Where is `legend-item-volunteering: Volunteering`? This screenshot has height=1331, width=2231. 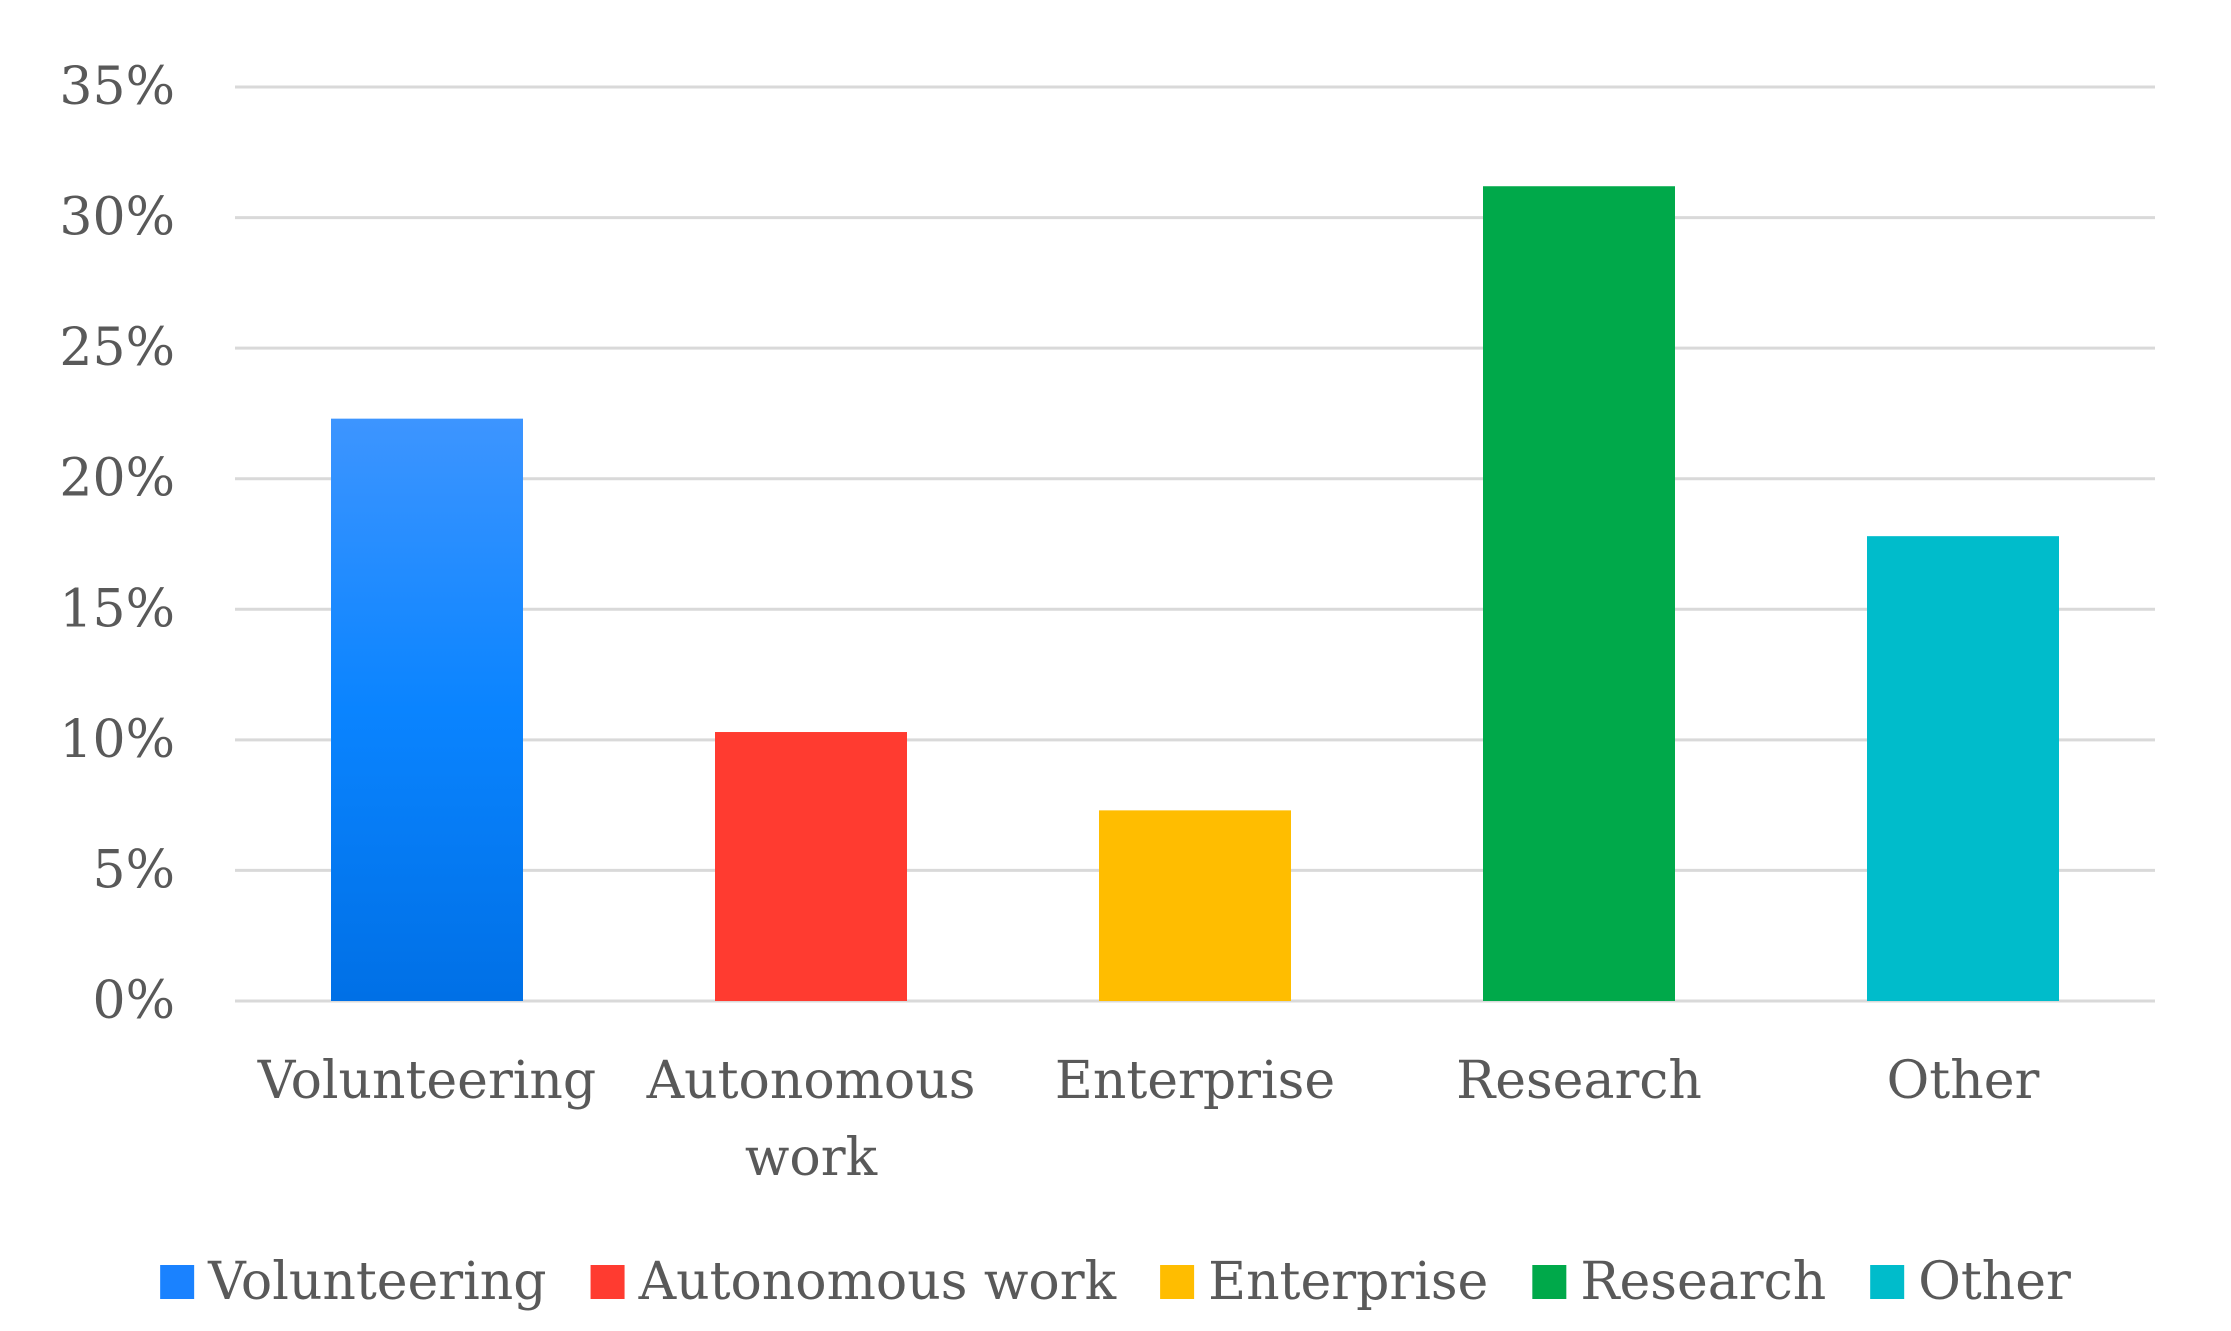 legend-item-volunteering: Volunteering is located at coordinates (353, 1282).